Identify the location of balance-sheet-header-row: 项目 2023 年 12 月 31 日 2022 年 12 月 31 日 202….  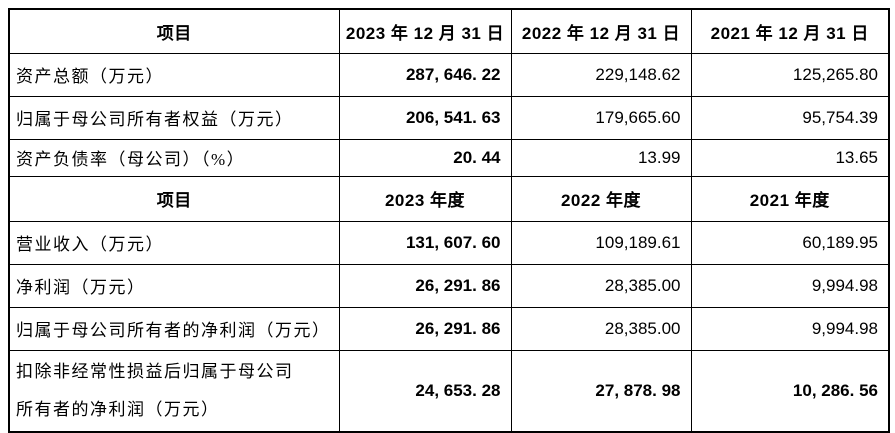
(449, 31).